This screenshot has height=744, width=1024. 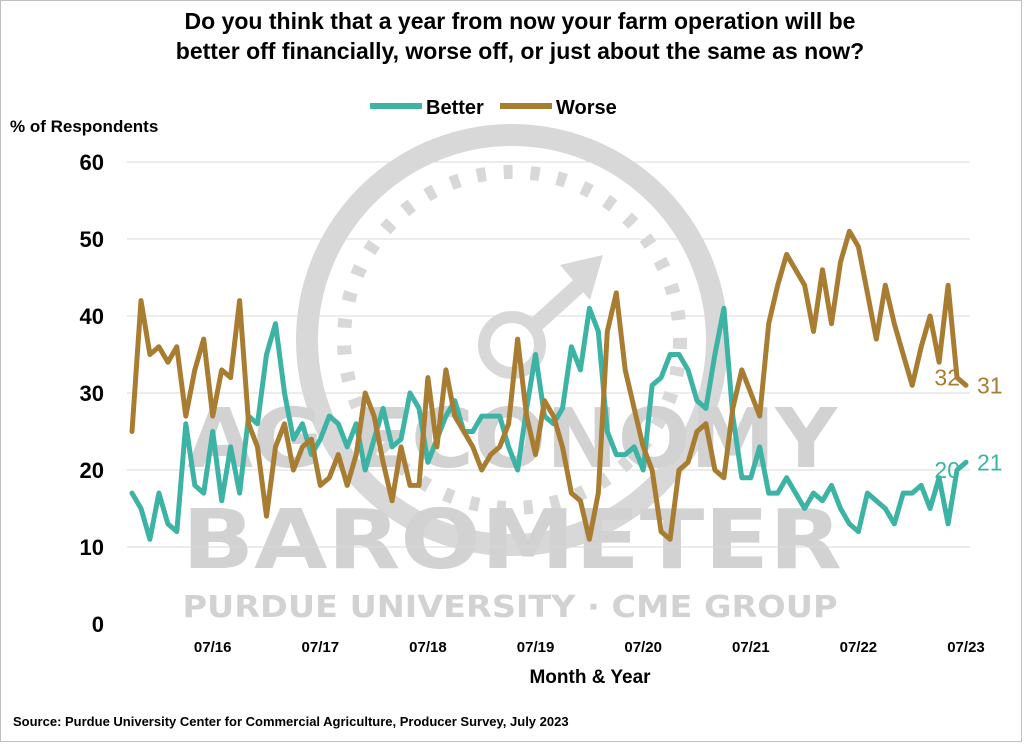 I want to click on x-axis-label: Month & Year, so click(x=590, y=677).